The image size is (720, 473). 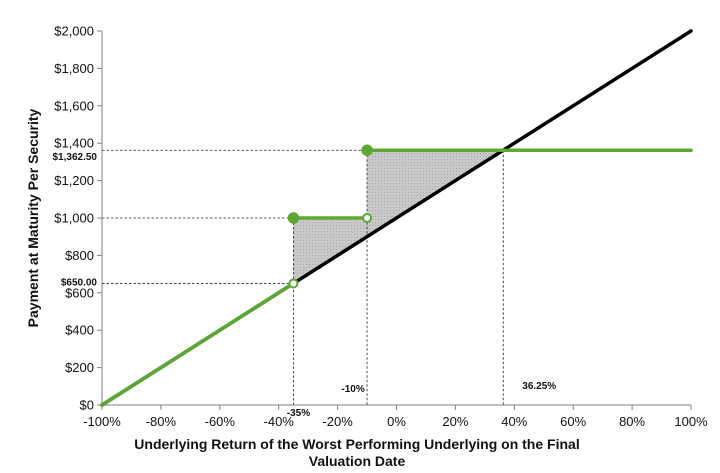 What do you see at coordinates (75, 157) in the screenshot?
I see `annotation-label: $1,362.50` at bounding box center [75, 157].